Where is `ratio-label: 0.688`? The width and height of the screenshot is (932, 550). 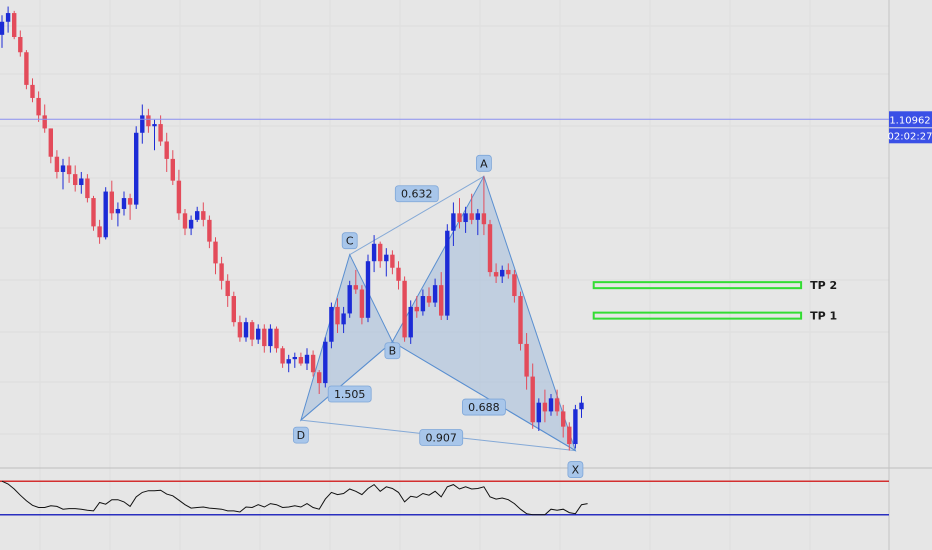 ratio-label: 0.688 is located at coordinates (484, 407).